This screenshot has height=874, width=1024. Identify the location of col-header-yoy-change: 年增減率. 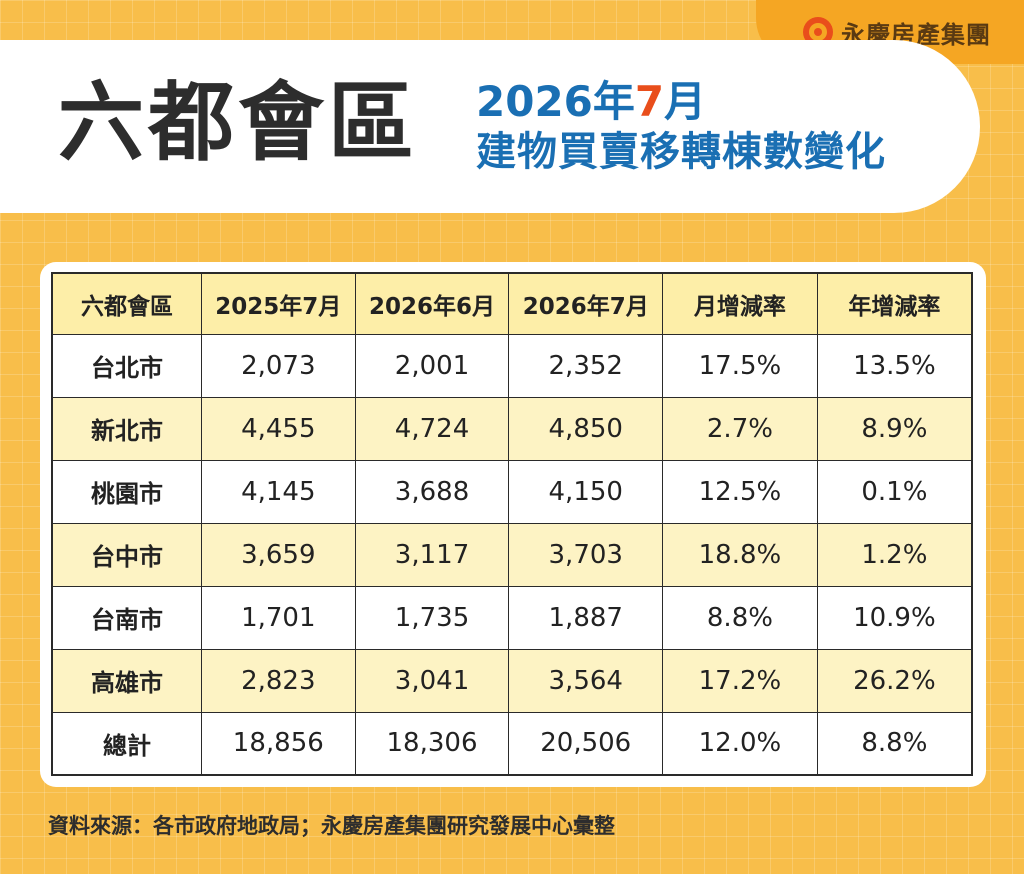
(894, 303).